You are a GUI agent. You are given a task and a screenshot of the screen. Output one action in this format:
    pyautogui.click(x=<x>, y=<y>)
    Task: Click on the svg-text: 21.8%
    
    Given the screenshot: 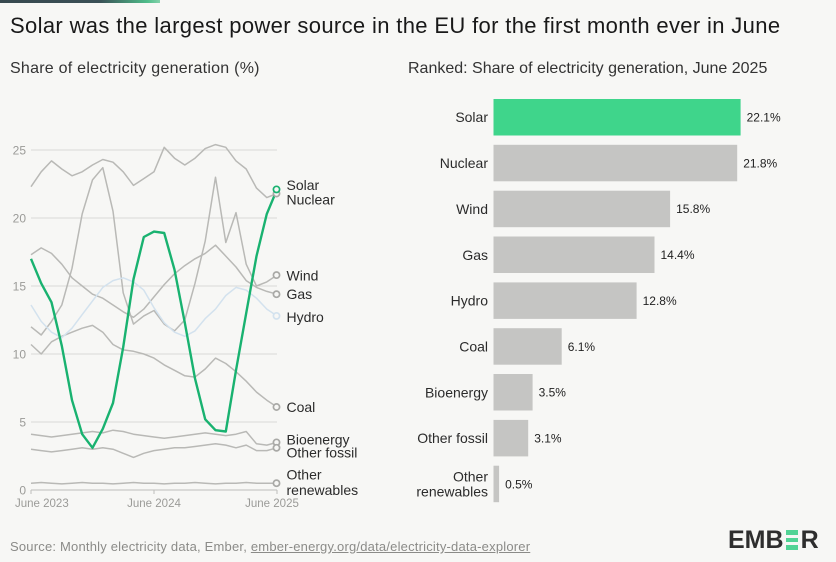 What is the action you would take?
    pyautogui.click(x=760, y=163)
    